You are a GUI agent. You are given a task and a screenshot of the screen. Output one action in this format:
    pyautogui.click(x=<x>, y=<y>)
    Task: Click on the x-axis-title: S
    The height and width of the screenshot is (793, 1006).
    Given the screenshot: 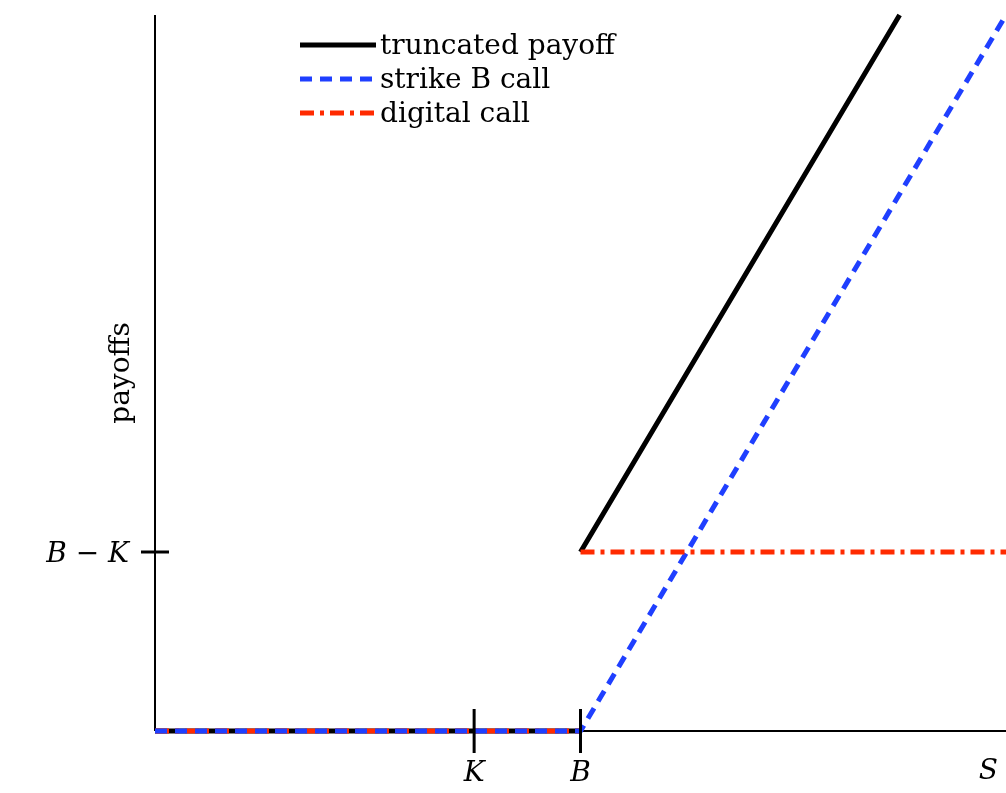 What is the action you would take?
    pyautogui.click(x=988, y=769)
    